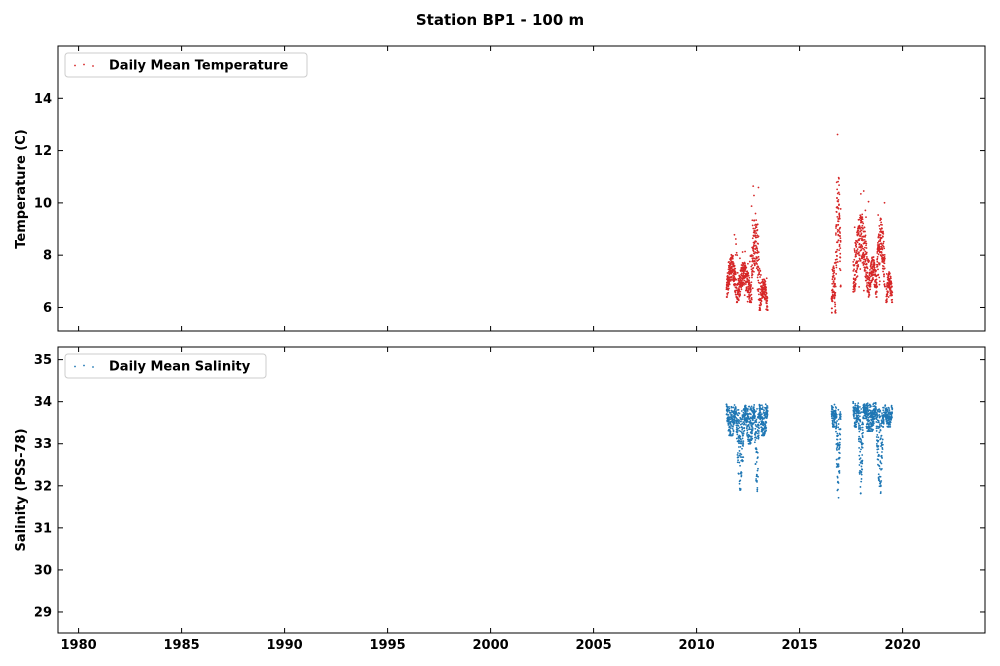  Describe the element at coordinates (47, 256) in the screenshot. I see `y-tick-label: 8` at that location.